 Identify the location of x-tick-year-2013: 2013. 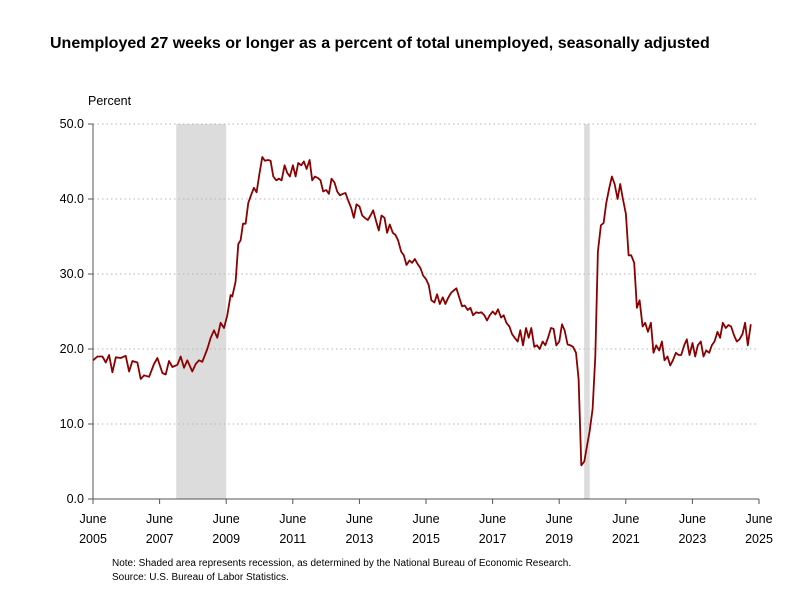
(359, 539).